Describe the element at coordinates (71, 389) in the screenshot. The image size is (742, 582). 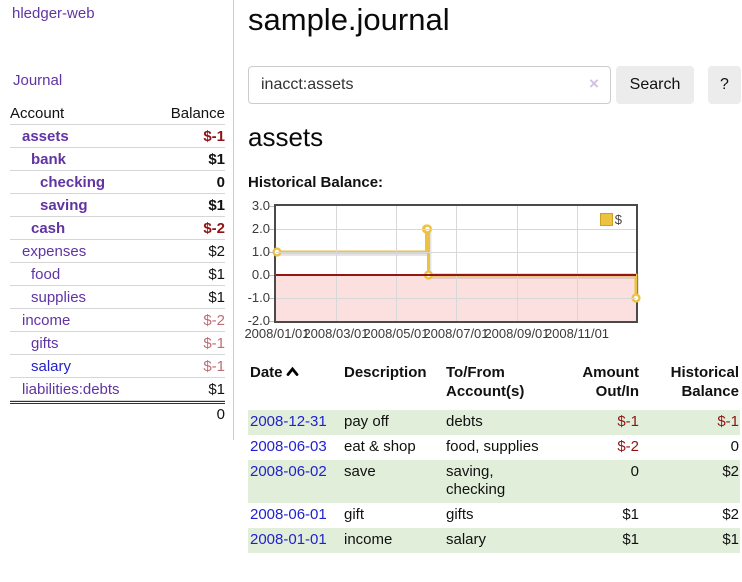
I see `account-link-liabilities-debts: liabilities:debts` at that location.